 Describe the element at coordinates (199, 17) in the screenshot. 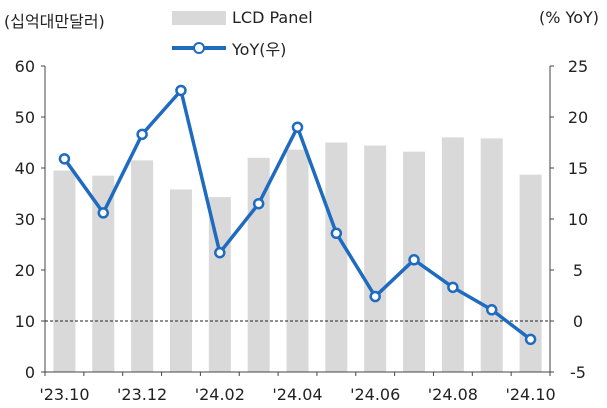

I see `legend-bar-swatch` at that location.